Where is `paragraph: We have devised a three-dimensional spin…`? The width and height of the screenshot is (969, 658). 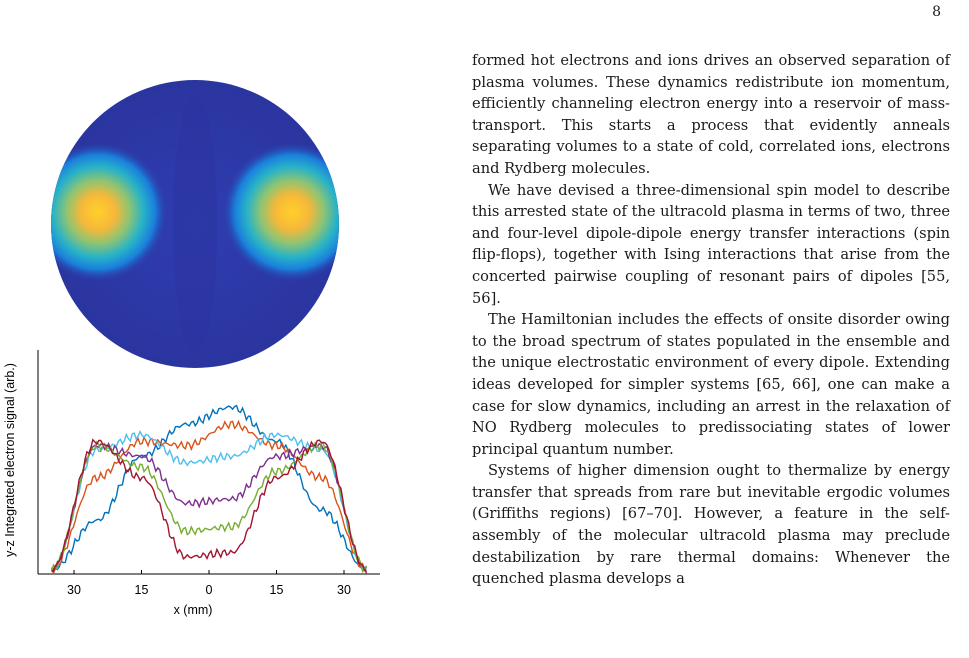
paragraph: We have devised a three-dimensional spin… is located at coordinates (711, 244).